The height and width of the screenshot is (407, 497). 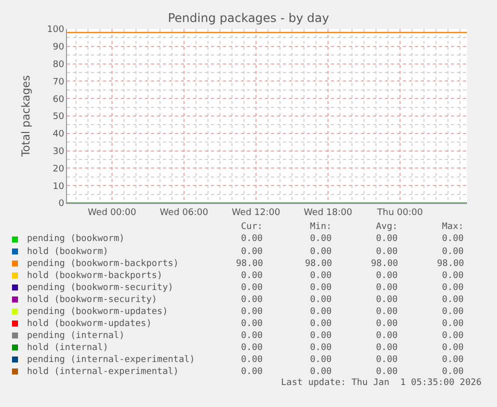 What do you see at coordinates (76, 336) in the screenshot?
I see `legend-label: pending (internal)` at bounding box center [76, 336].